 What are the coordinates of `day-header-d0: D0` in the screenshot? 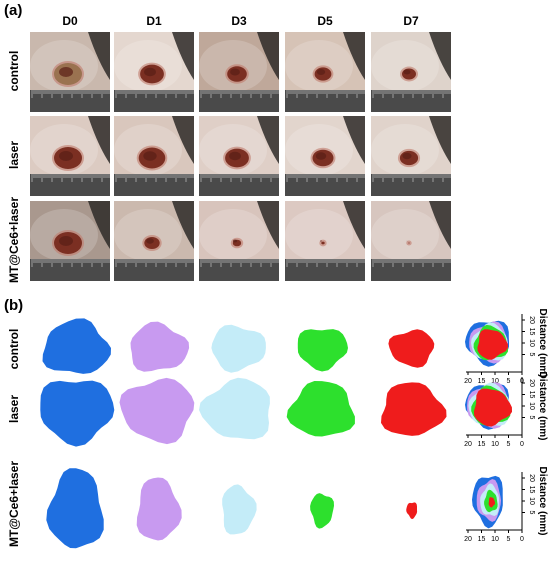 It's located at (70, 21).